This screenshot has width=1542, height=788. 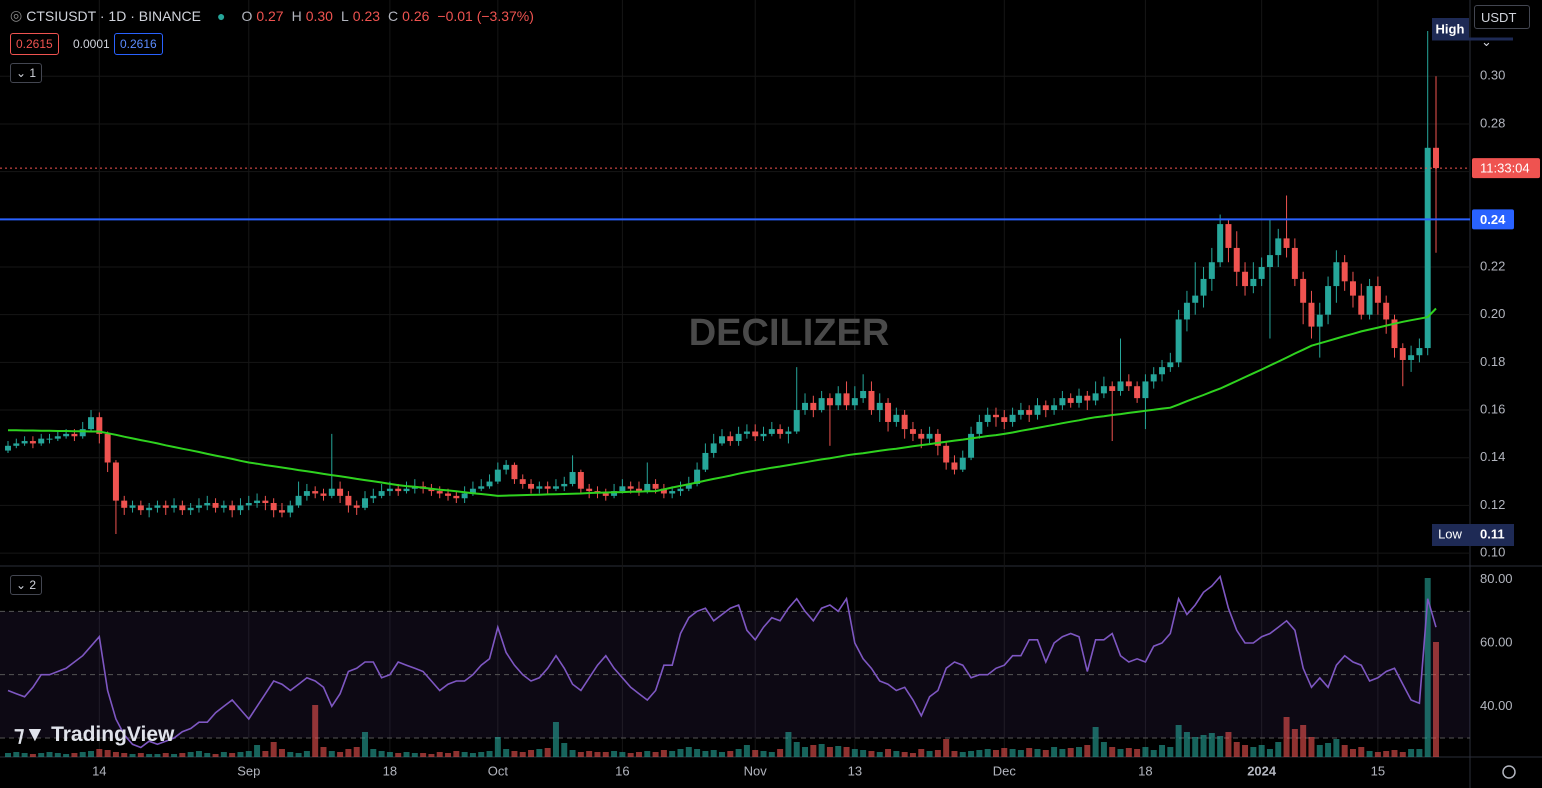 What do you see at coordinates (296, 15) in the screenshot?
I see `ohlc-label: H` at bounding box center [296, 15].